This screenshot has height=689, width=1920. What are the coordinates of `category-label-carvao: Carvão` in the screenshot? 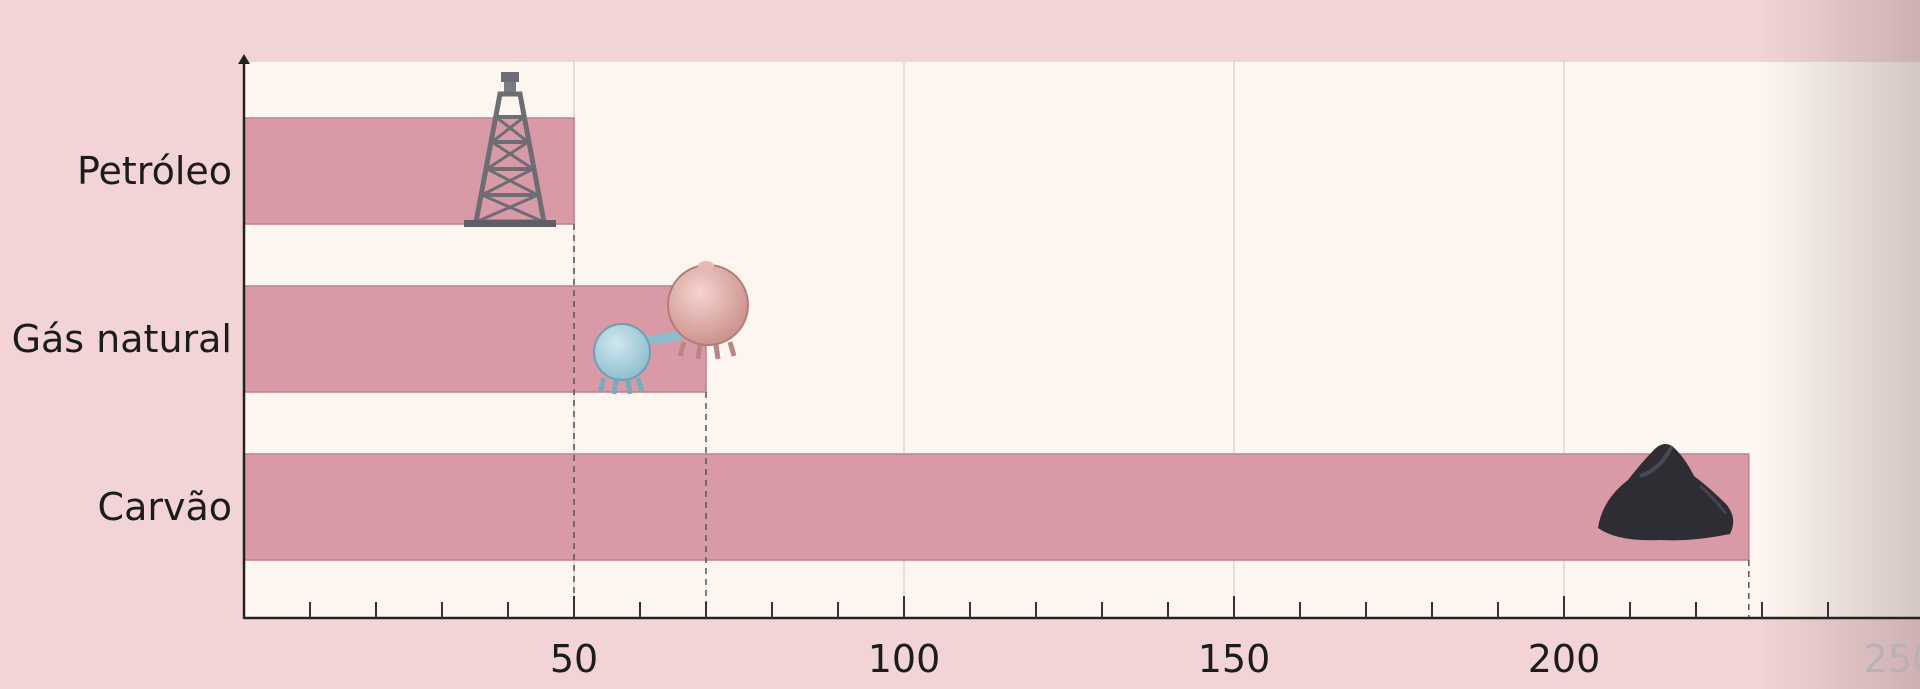 It's located at (165, 507).